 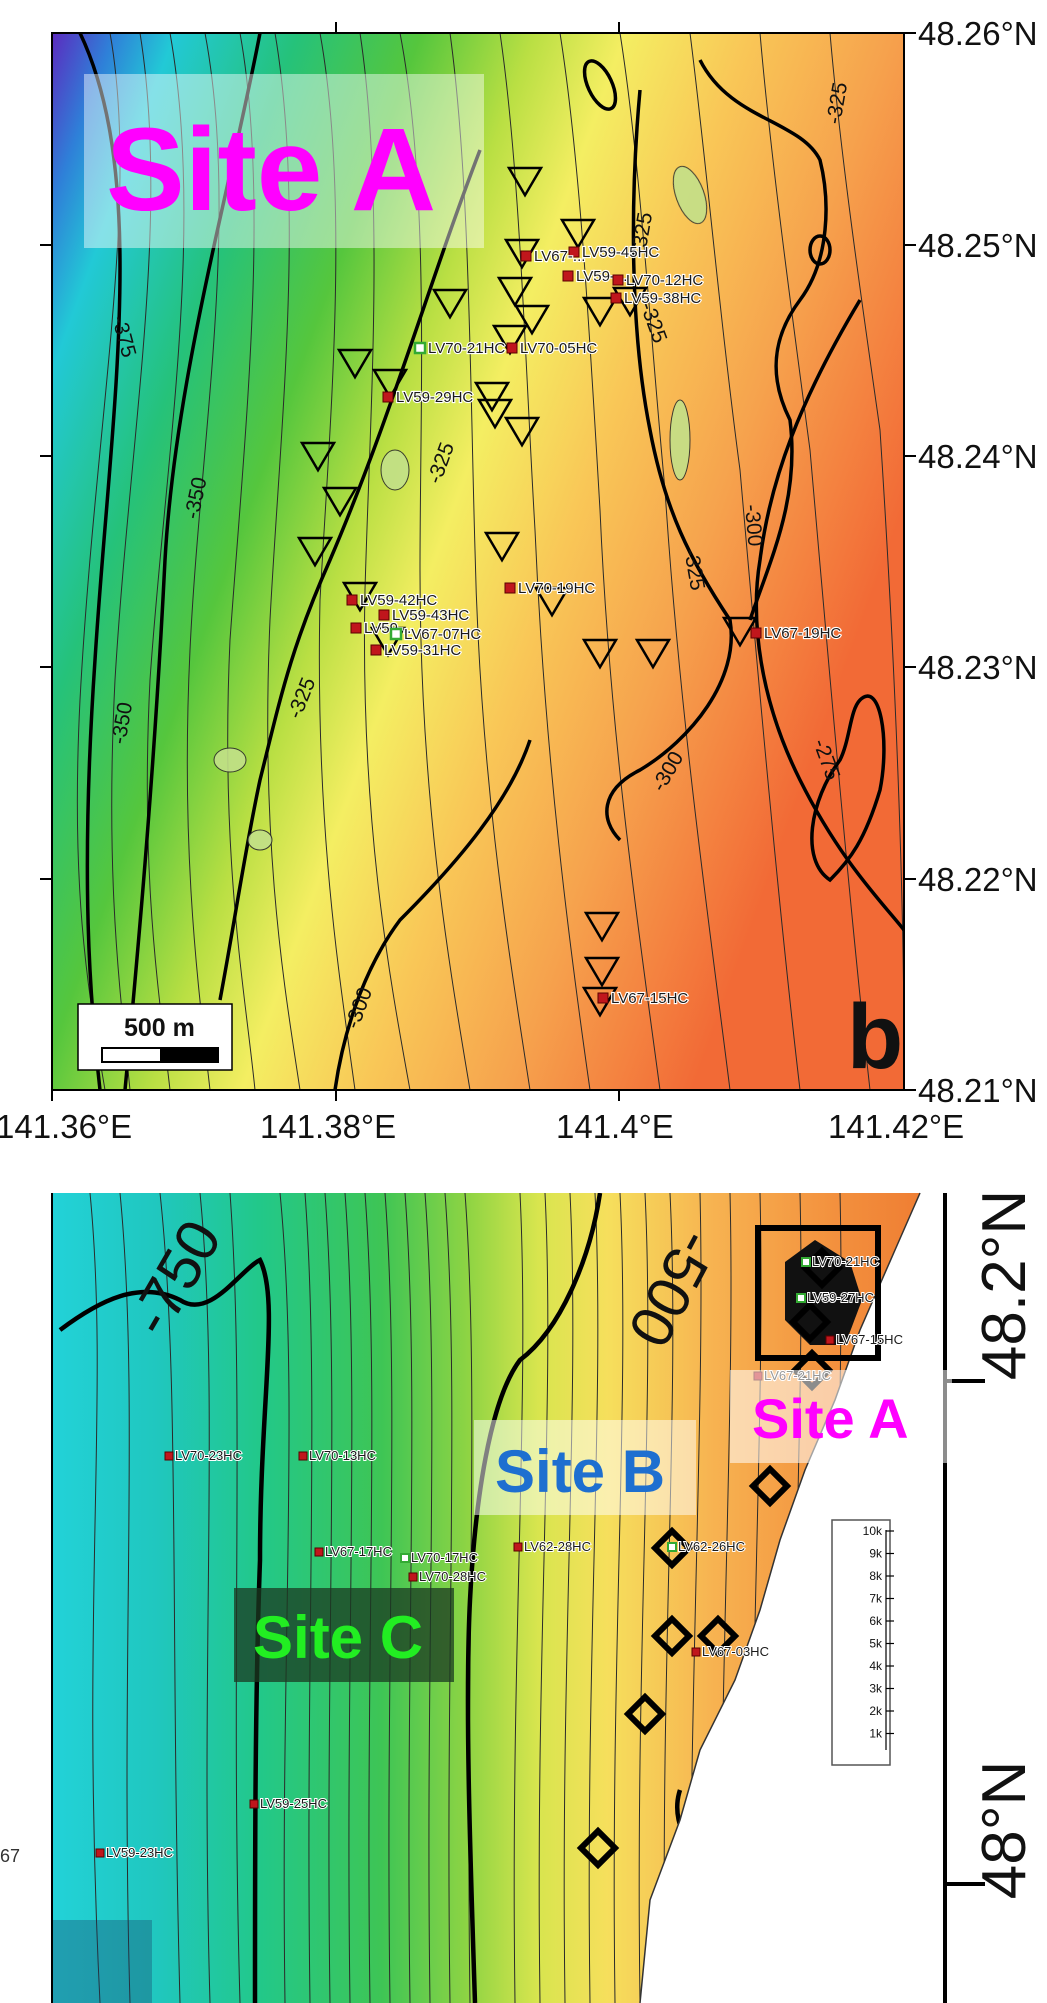 I want to click on station-label: LV59-42HC, so click(x=398, y=600).